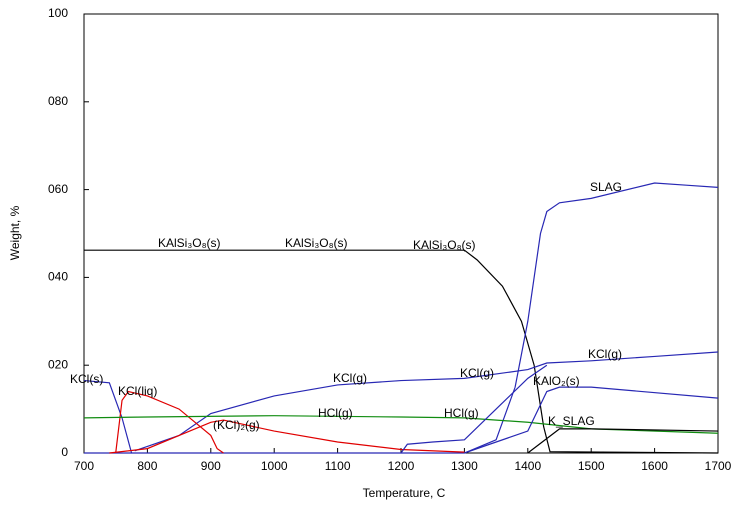 Image resolution: width=734 pixels, height=509 pixels. What do you see at coordinates (211, 466) in the screenshot?
I see `x-tick-label: 900` at bounding box center [211, 466].